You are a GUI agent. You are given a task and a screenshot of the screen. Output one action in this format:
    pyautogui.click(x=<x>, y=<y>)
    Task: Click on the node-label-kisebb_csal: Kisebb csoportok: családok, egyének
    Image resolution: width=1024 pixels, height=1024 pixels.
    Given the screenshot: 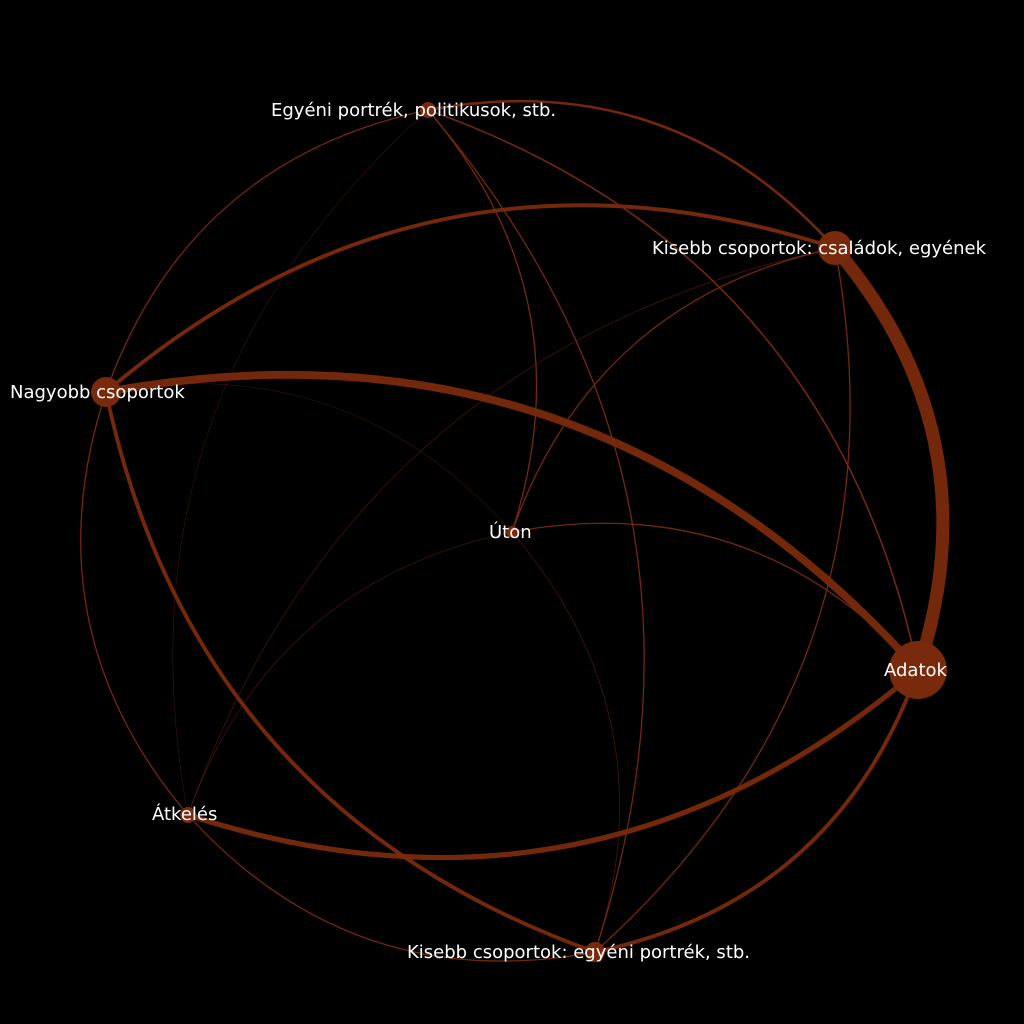 What is the action you would take?
    pyautogui.click(x=819, y=248)
    